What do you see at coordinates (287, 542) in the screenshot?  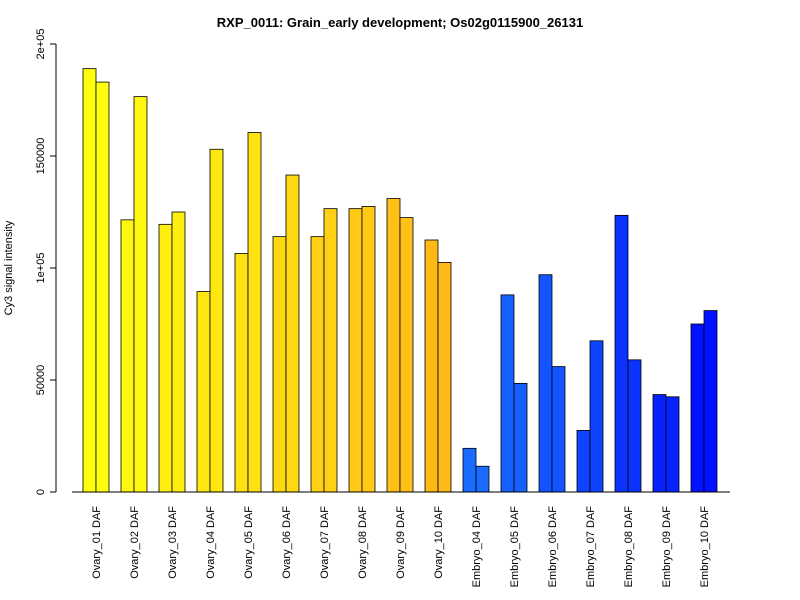 I see `x-tick-label: Ovary_06 DAF` at bounding box center [287, 542].